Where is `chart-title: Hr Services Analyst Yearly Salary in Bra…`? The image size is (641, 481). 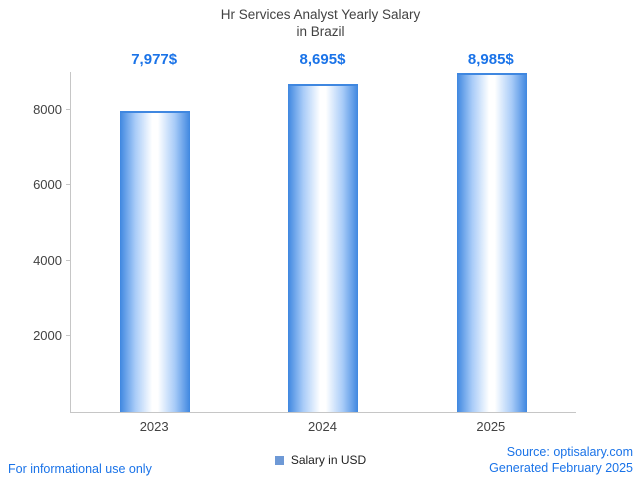 chart-title: Hr Services Analyst Yearly Salary in Bra… is located at coordinates (320, 23).